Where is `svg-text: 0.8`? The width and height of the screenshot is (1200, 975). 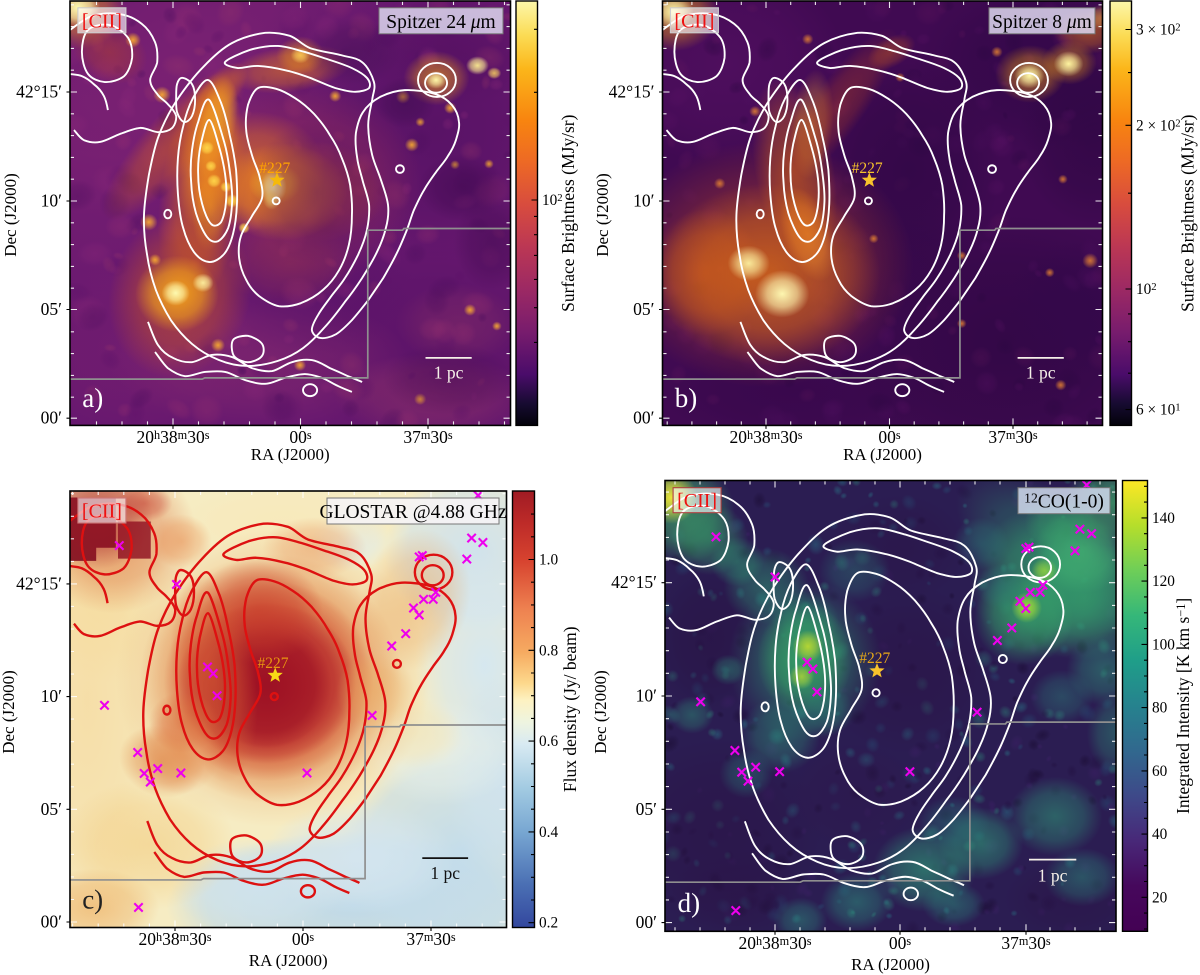
svg-text: 0.8 is located at coordinates (548, 650).